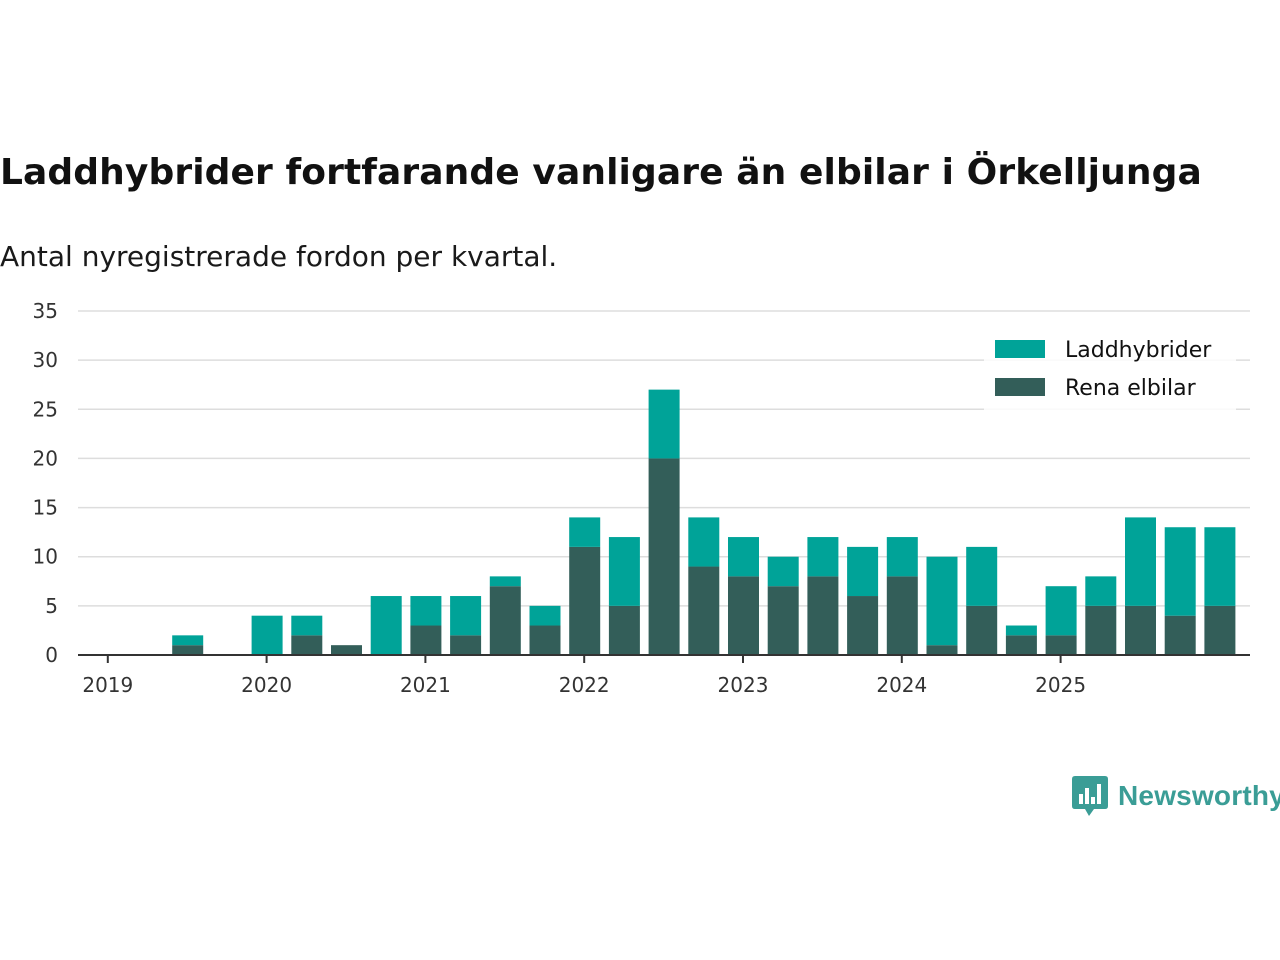  What do you see at coordinates (45, 311) in the screenshot?
I see `y-tick-label: 35` at bounding box center [45, 311].